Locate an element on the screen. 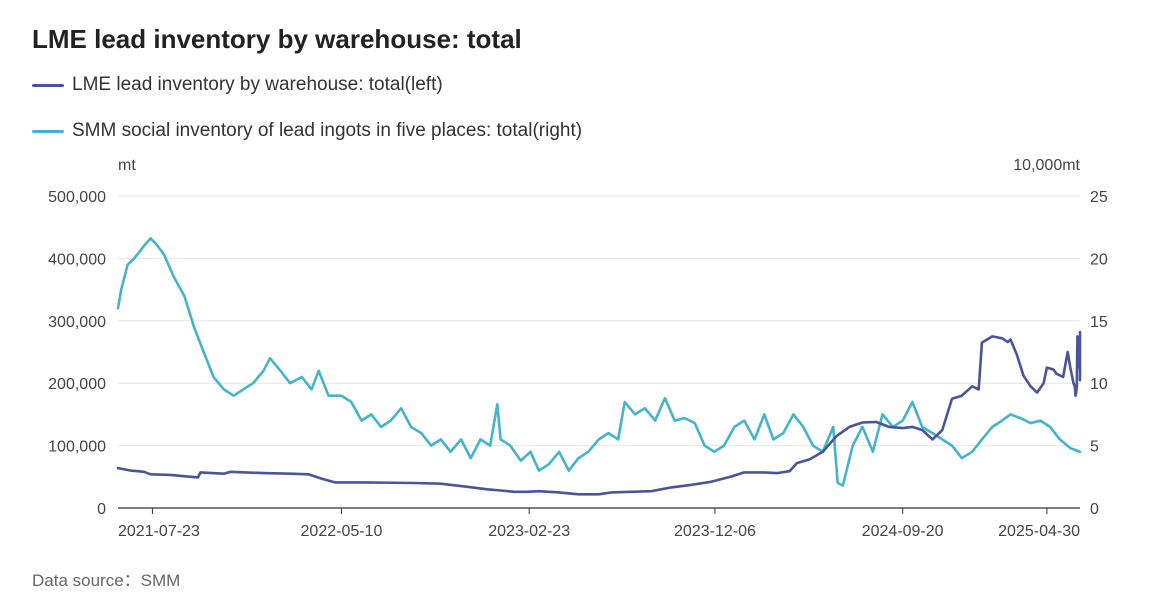 The image size is (1162, 606). right-tick-label: 15 is located at coordinates (1099, 322).